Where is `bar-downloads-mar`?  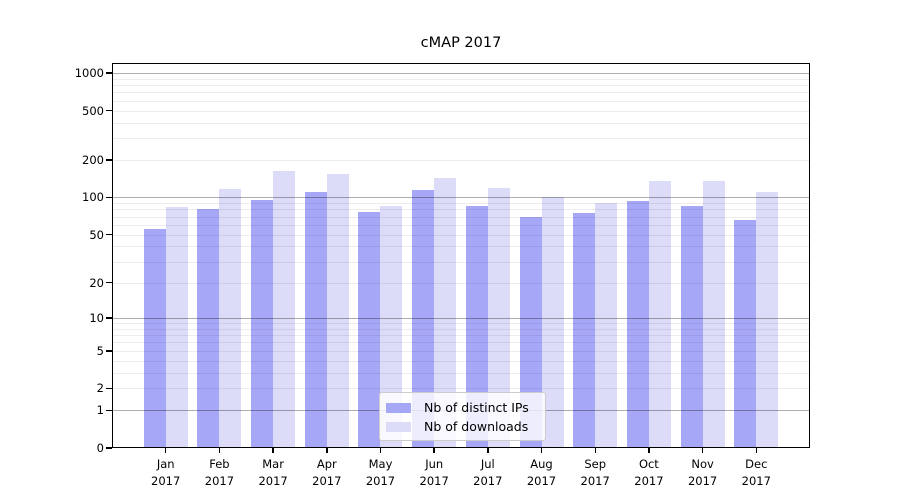
bar-downloads-mar is located at coordinates (284, 309).